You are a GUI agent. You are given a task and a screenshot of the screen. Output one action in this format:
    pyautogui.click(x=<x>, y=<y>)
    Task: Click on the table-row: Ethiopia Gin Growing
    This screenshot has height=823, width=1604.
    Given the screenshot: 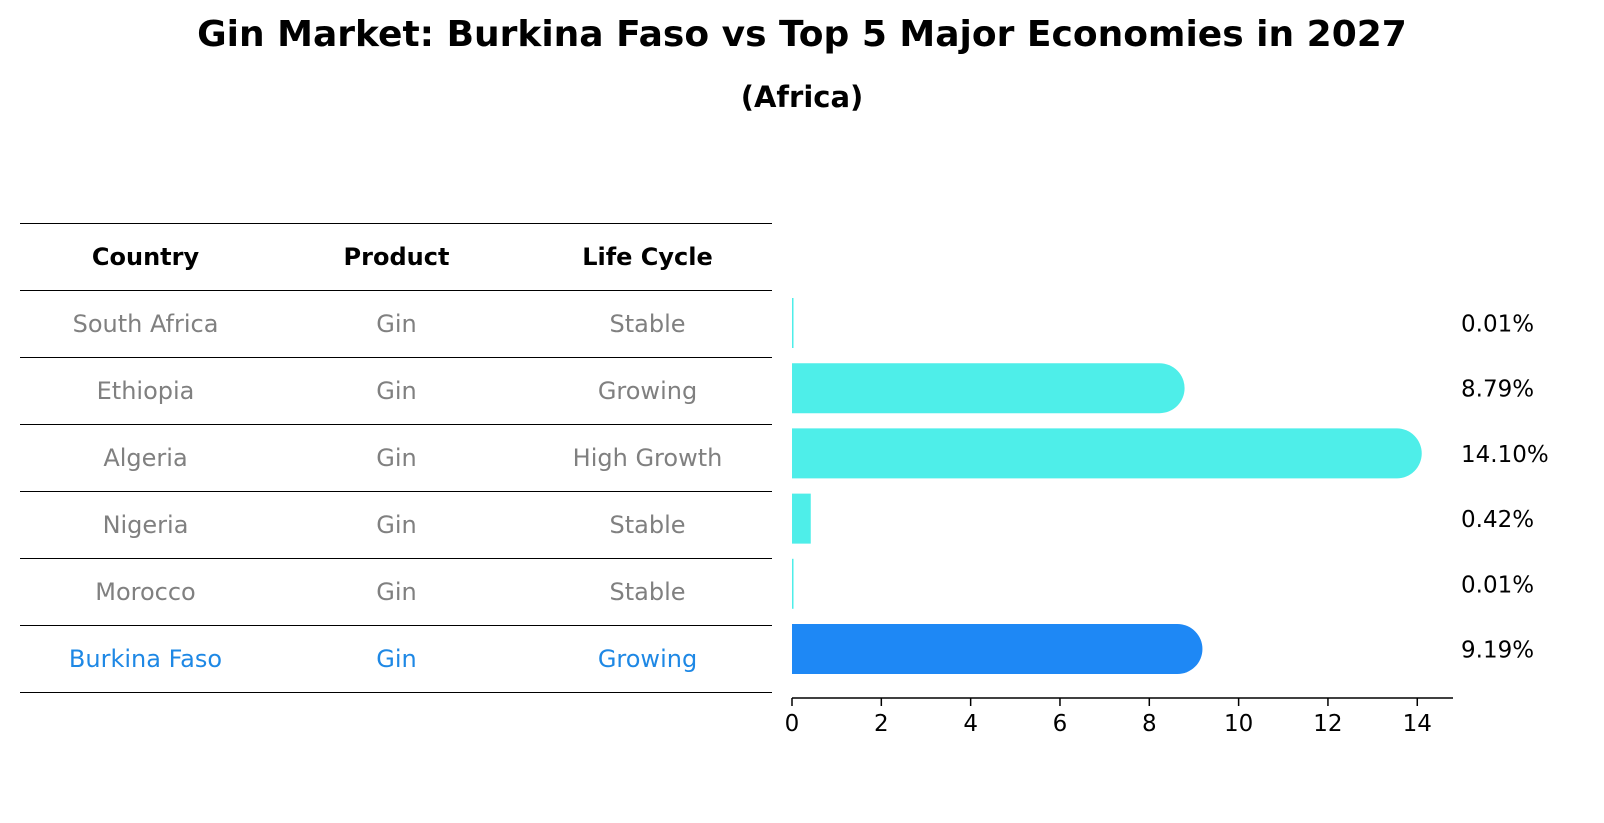 What is the action you would take?
    pyautogui.click(x=396, y=390)
    